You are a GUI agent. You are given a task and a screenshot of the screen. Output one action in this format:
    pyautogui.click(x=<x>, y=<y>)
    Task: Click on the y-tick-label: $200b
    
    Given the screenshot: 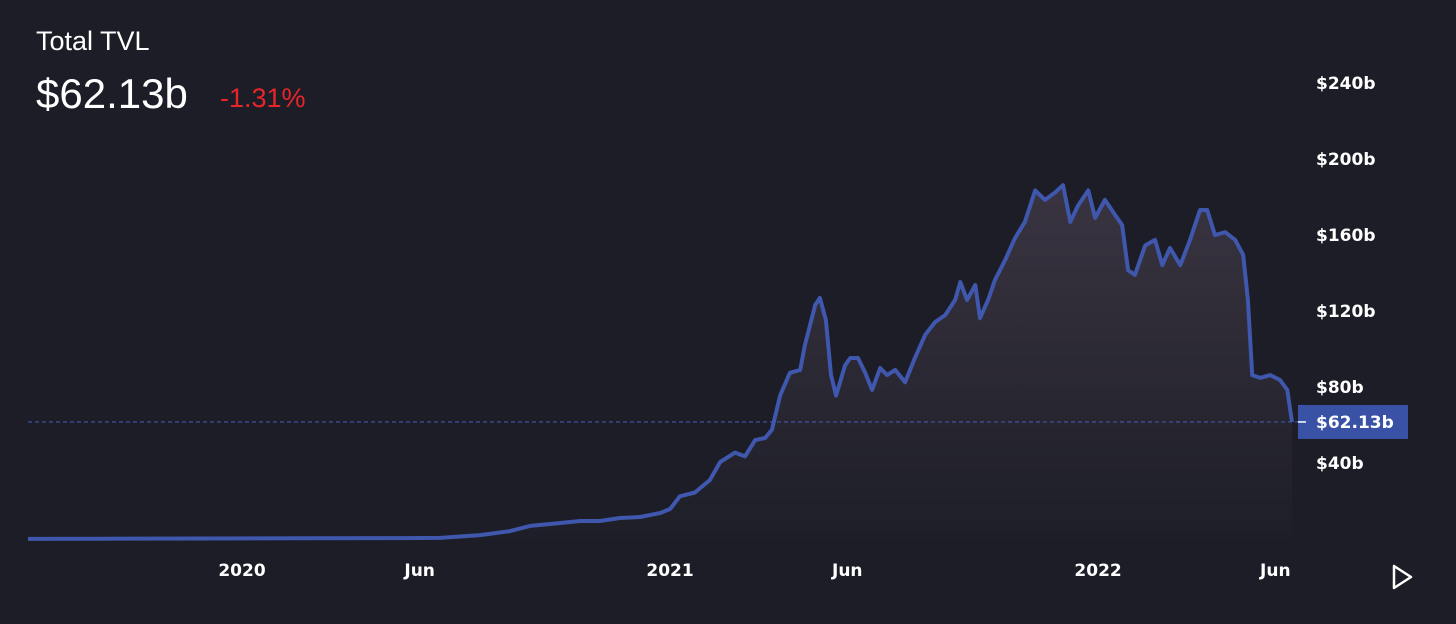 What is the action you would take?
    pyautogui.click(x=1345, y=160)
    